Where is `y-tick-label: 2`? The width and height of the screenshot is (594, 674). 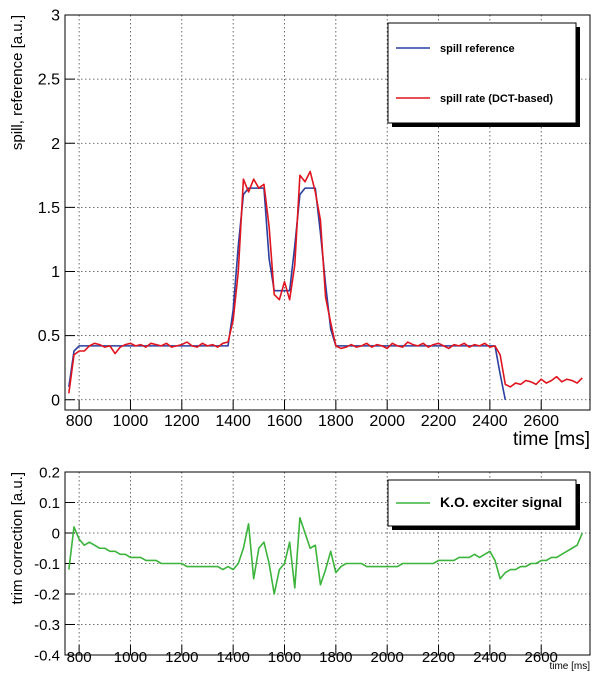
y-tick-label: 2 is located at coordinates (55, 144).